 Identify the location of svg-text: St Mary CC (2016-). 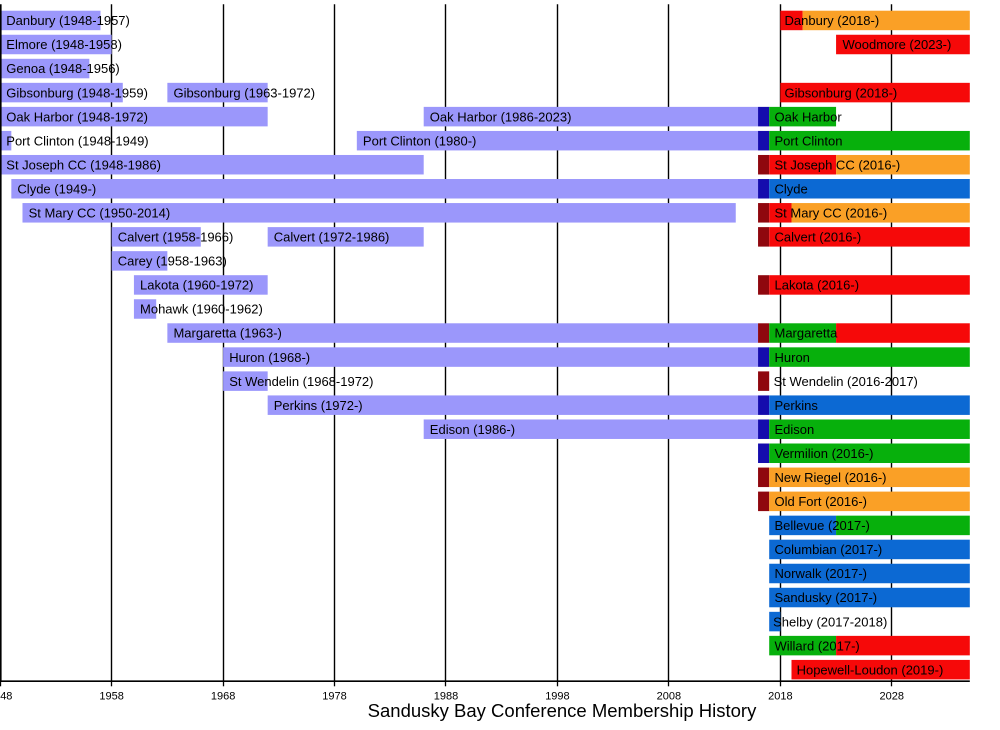
(831, 213).